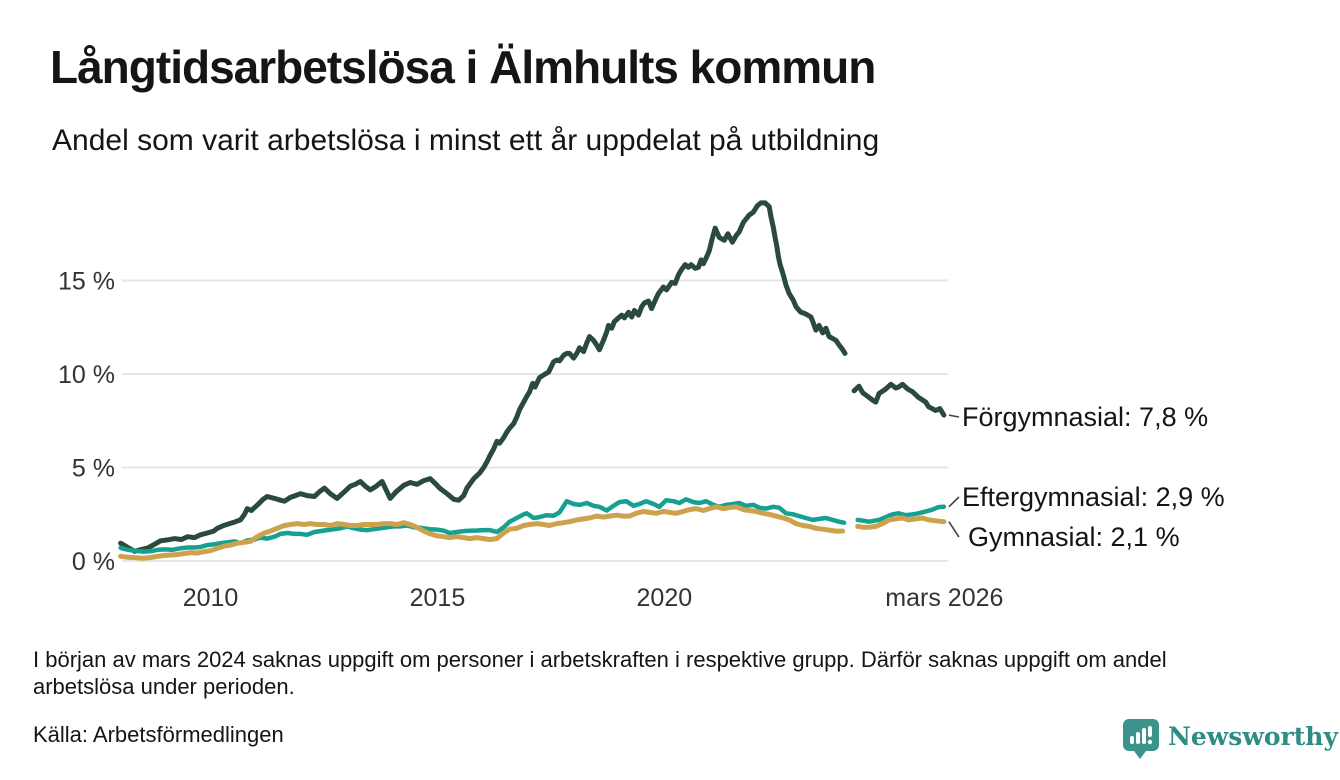 This screenshot has height=780, width=1340. Describe the element at coordinates (901, 514) in the screenshot. I see `series-line-eftergymnasial` at that location.